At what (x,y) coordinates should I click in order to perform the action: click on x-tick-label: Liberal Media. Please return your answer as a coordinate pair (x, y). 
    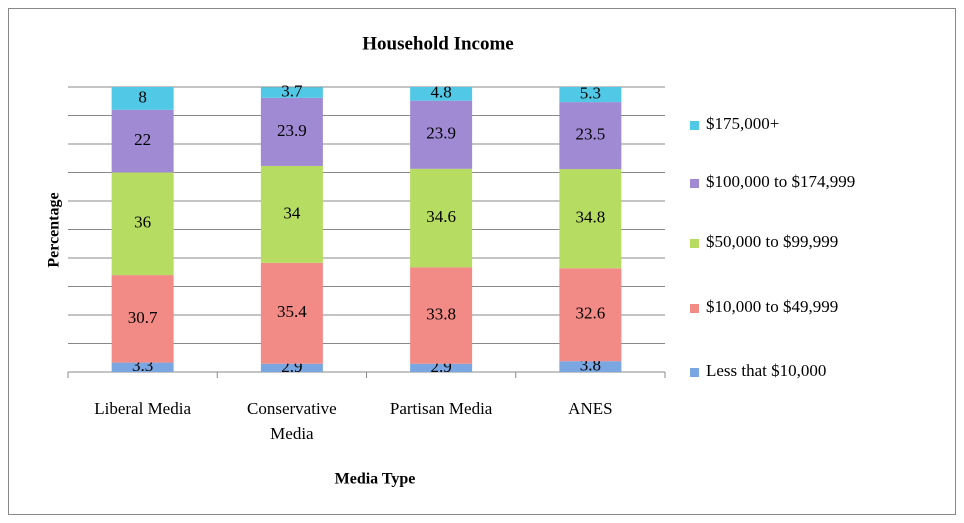
    Looking at the image, I should click on (142, 408).